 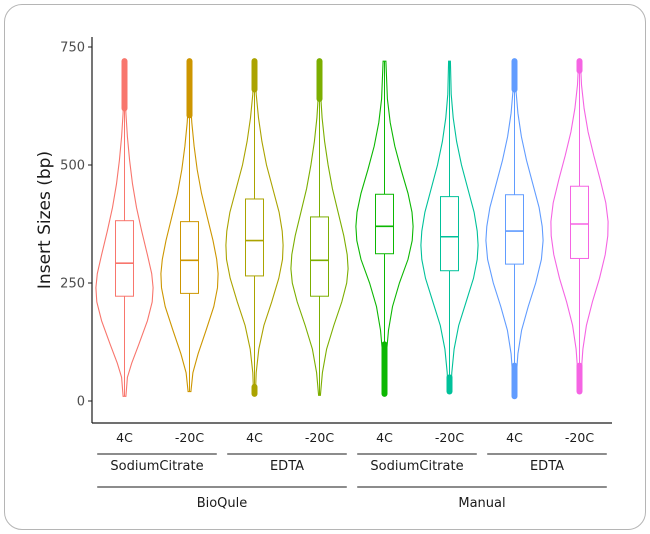 What do you see at coordinates (72, 284) in the screenshot?
I see `y-tick-label: 250` at bounding box center [72, 284].